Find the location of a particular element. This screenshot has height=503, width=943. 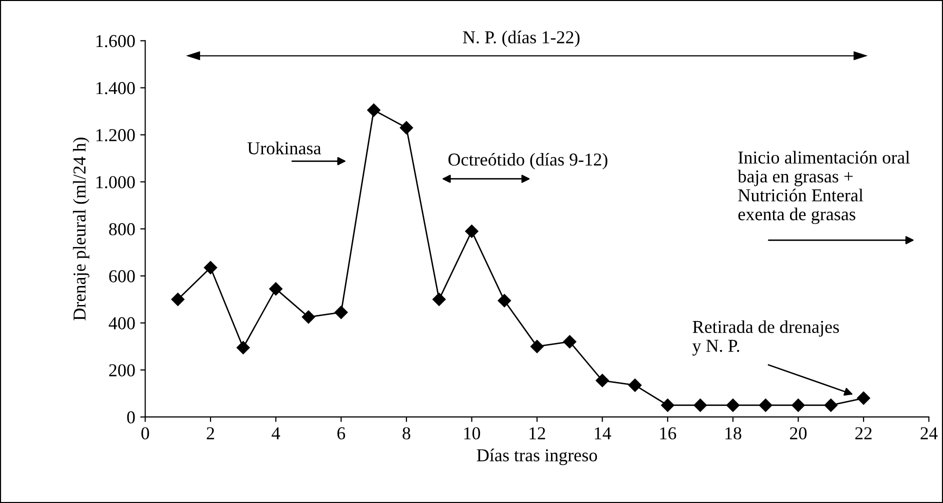

x-tick-label: 4 is located at coordinates (276, 433).